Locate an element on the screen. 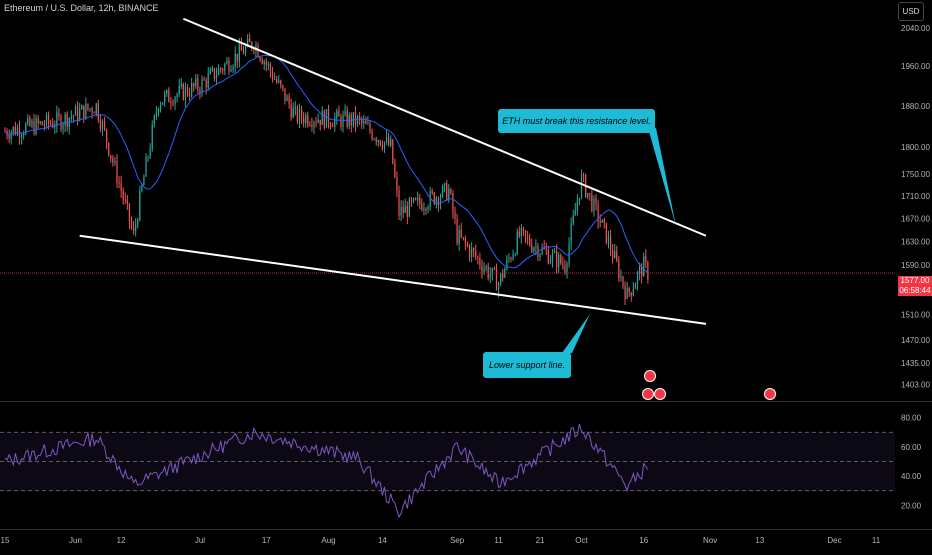 Image resolution: width=932 pixels, height=555 pixels. price-axis-label: 1435.00 is located at coordinates (915, 363).